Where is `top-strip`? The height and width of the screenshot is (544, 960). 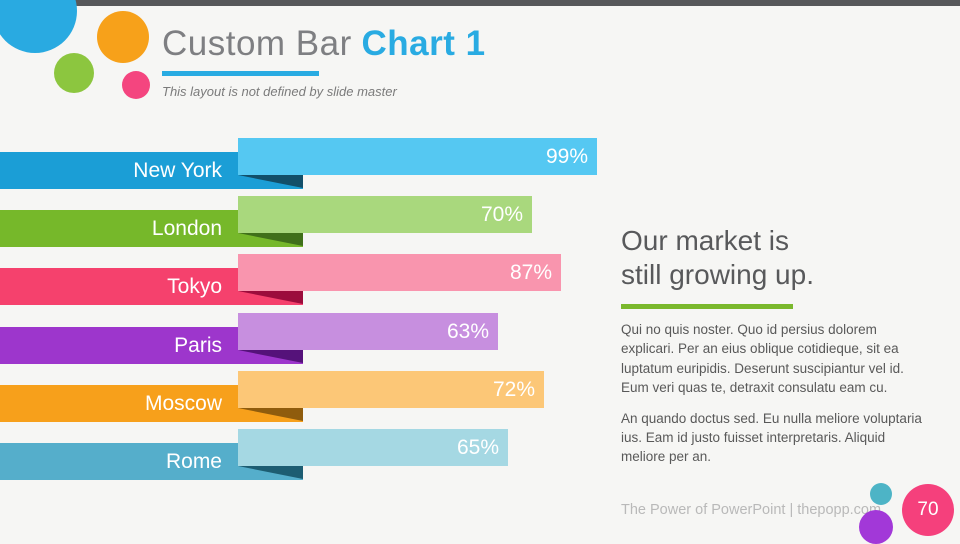 top-strip is located at coordinates (480, 3).